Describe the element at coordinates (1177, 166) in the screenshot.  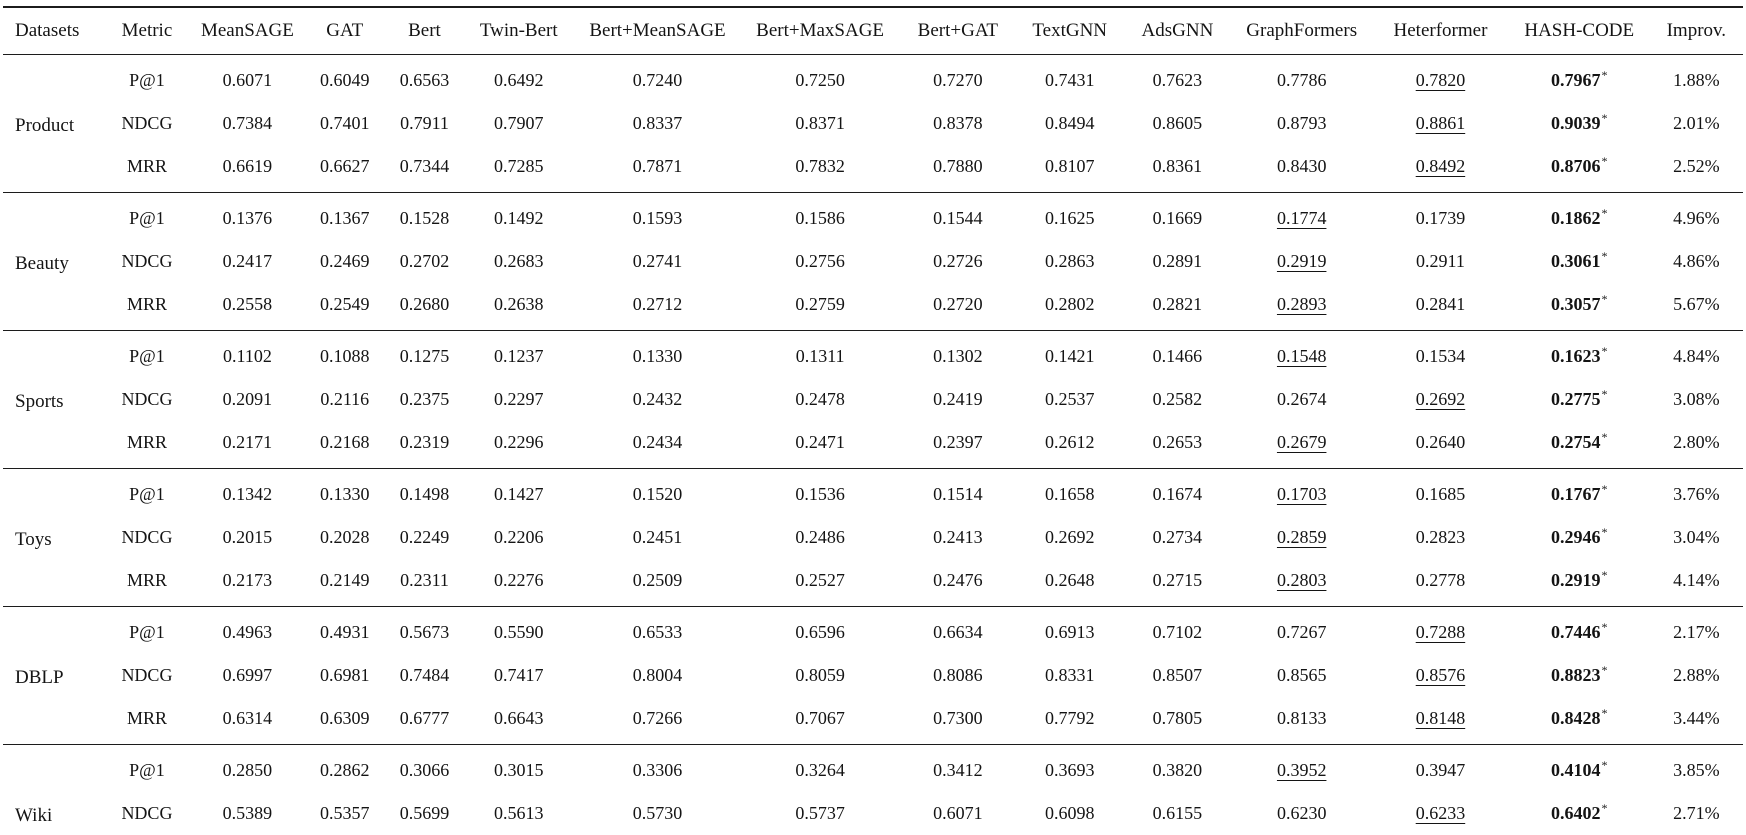
I see `value: 0.8361` at that location.